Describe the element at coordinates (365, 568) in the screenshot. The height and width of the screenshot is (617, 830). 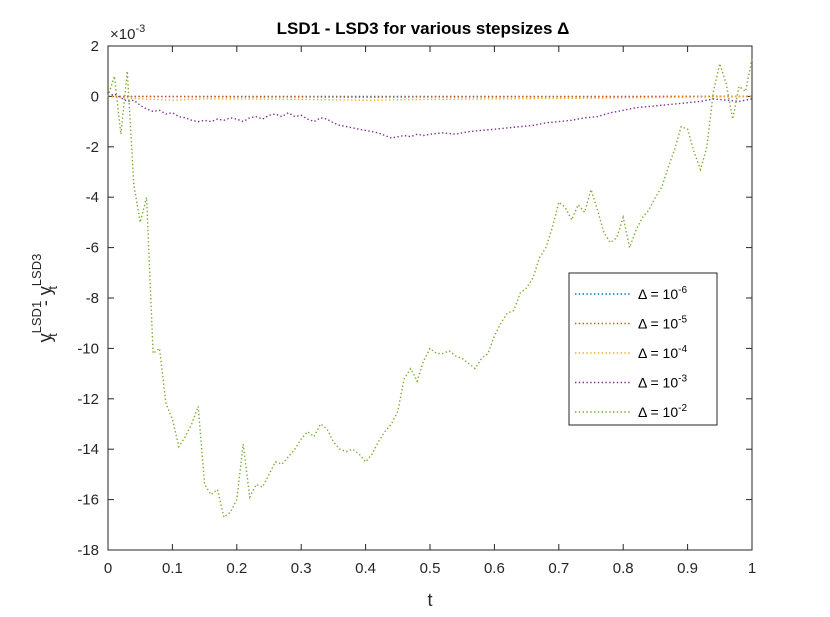
I see `x-tick-label: 0.4` at that location.